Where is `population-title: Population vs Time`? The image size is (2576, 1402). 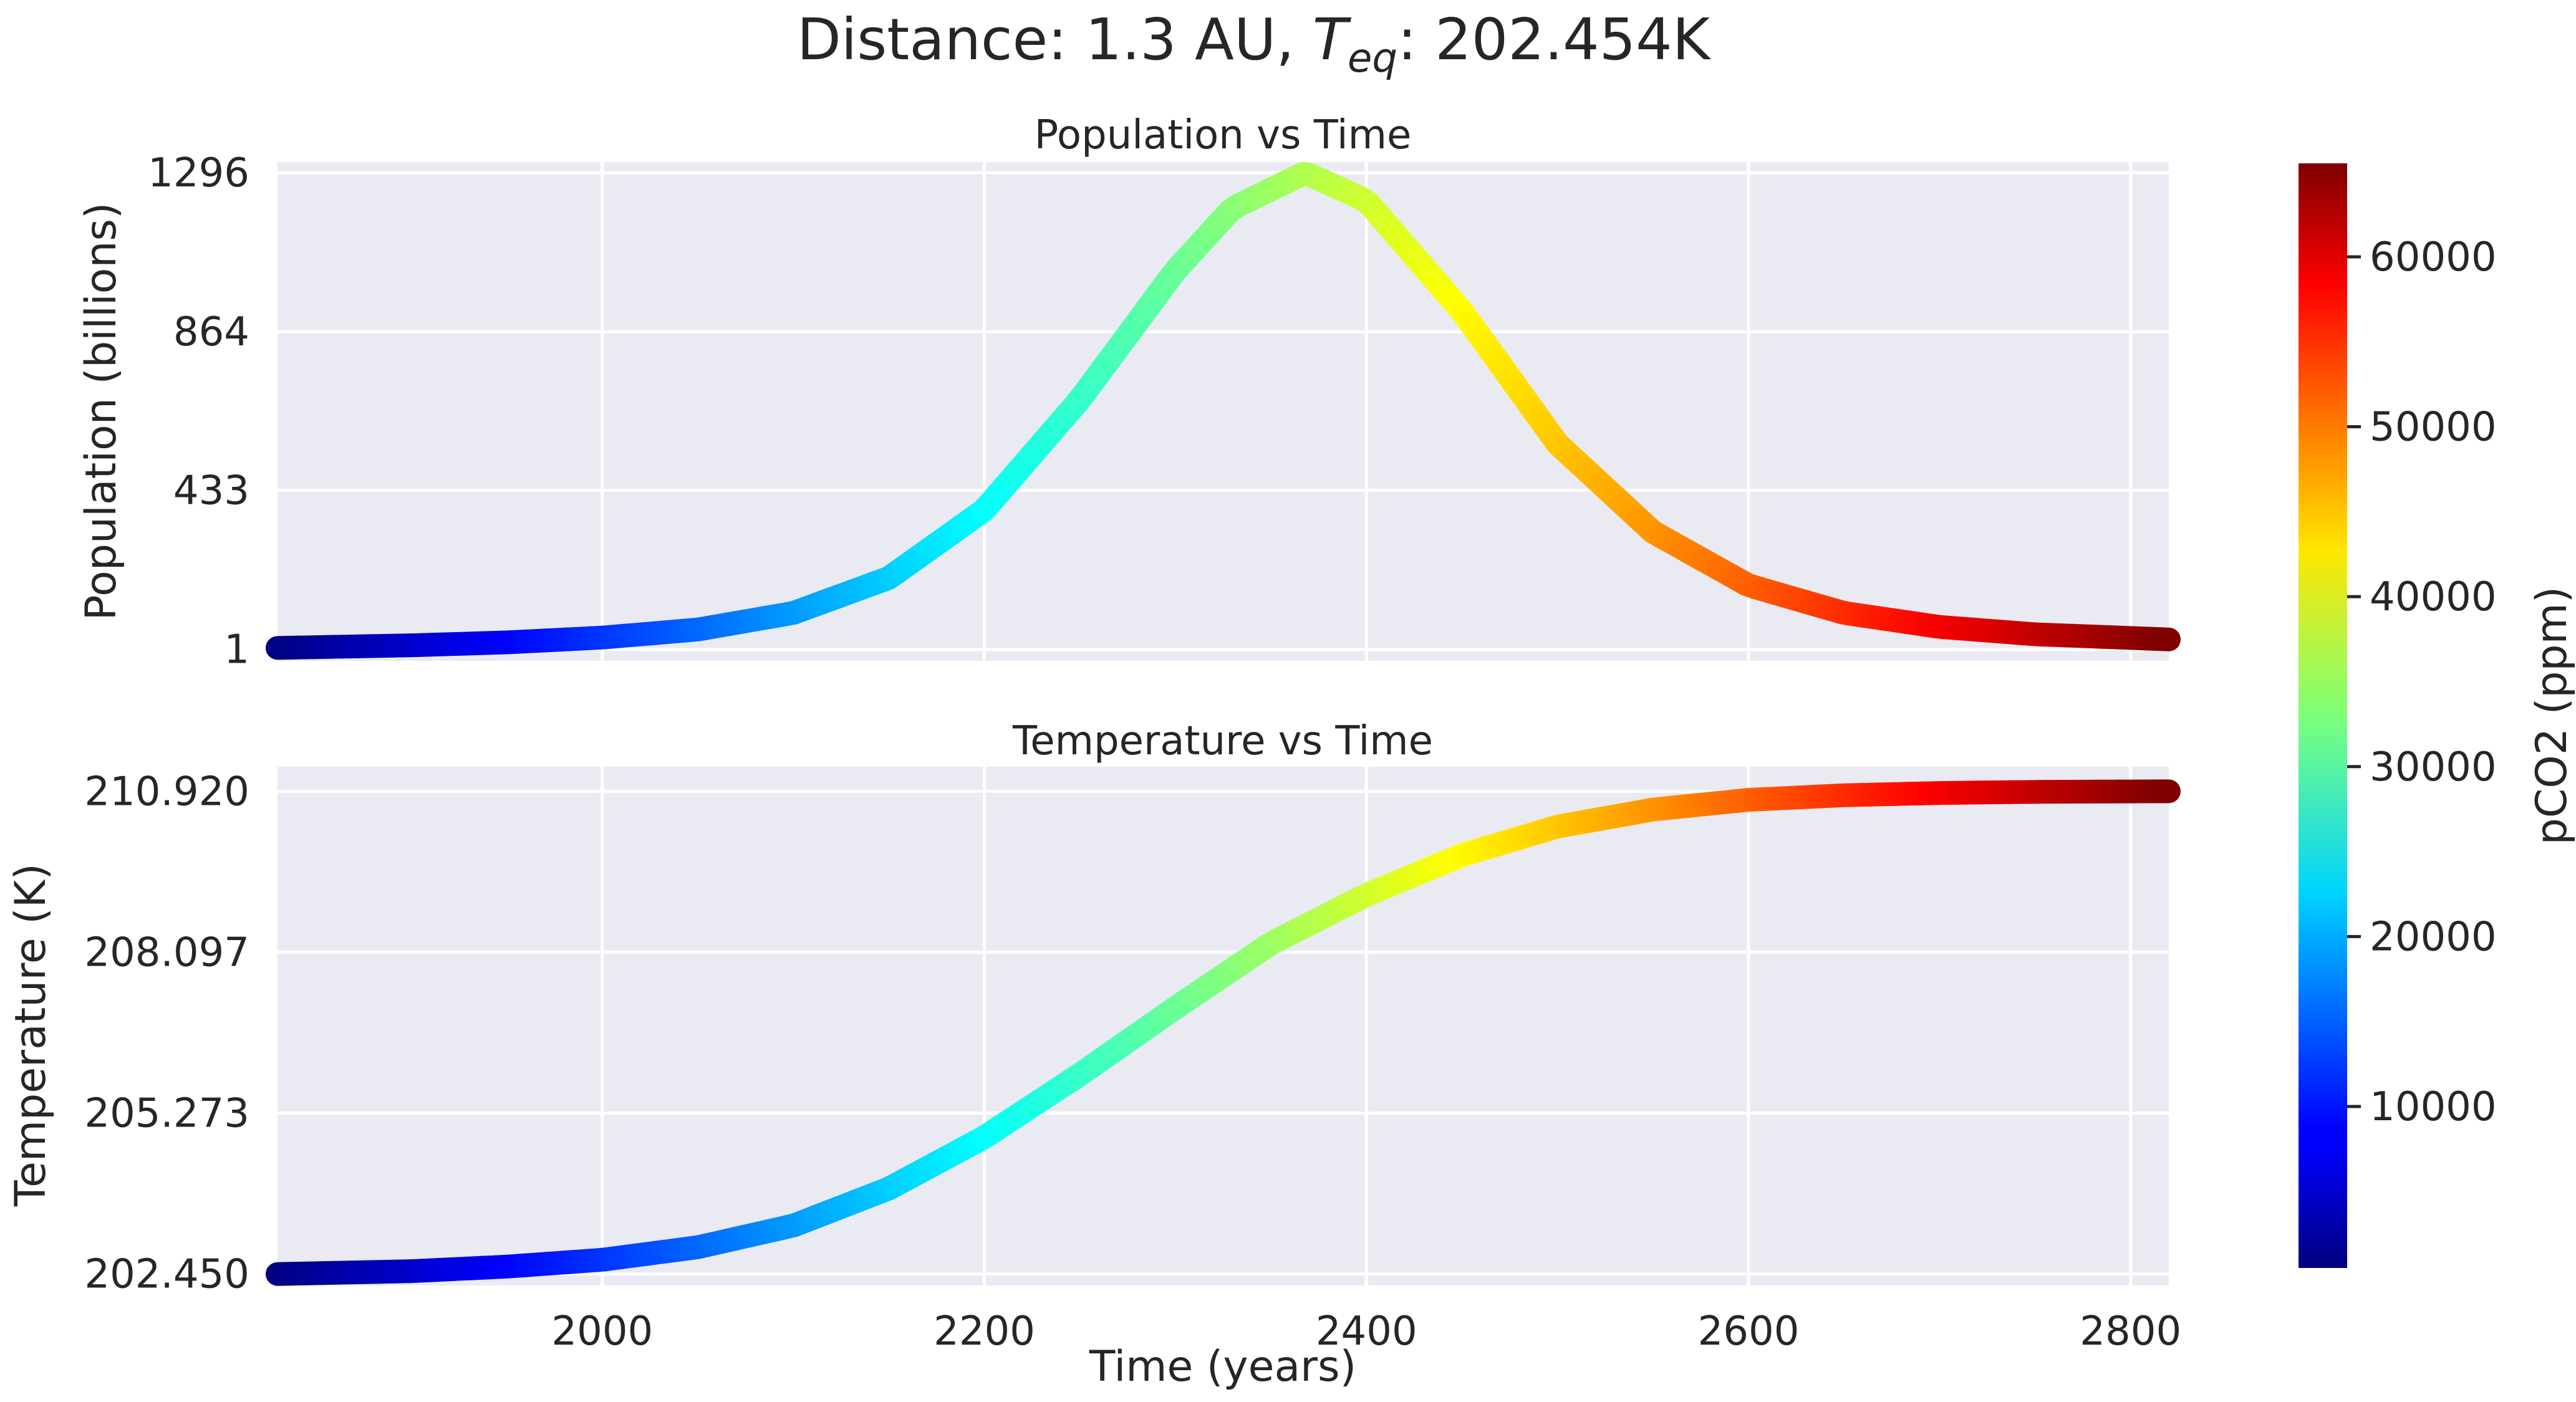 population-title: Population vs Time is located at coordinates (1223, 135).